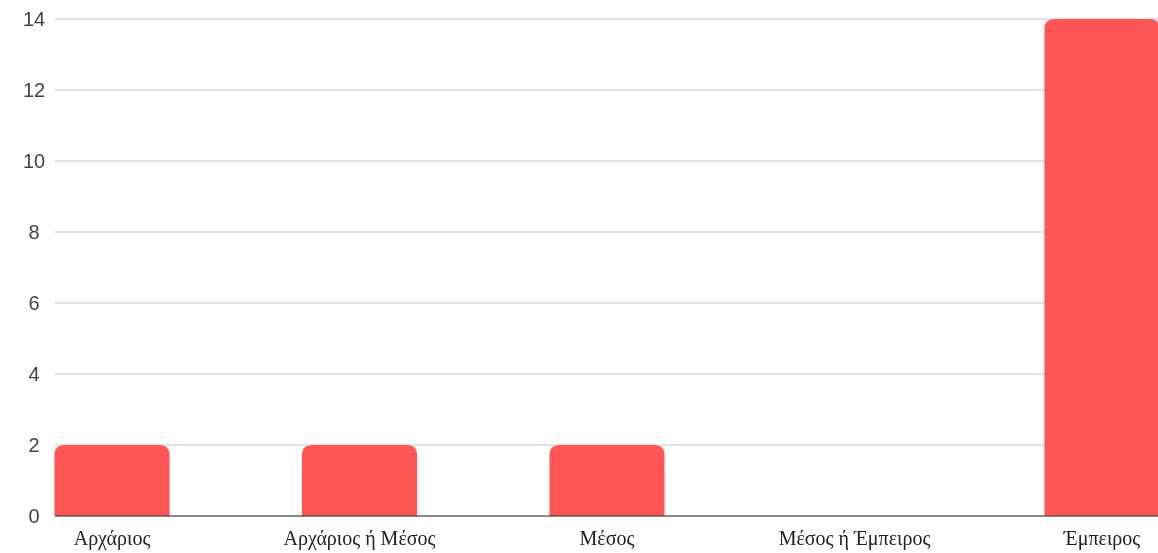  I want to click on x-tick-label: Αρχάριος, so click(112, 538).